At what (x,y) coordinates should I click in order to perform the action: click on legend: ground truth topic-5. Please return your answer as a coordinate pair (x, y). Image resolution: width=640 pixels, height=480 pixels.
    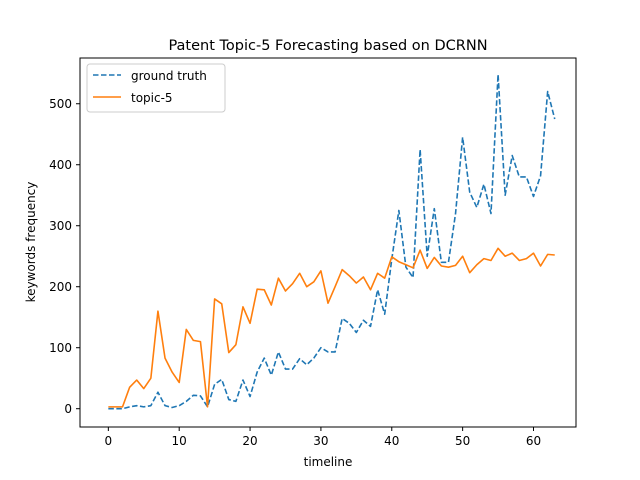
    Looking at the image, I should click on (156, 88).